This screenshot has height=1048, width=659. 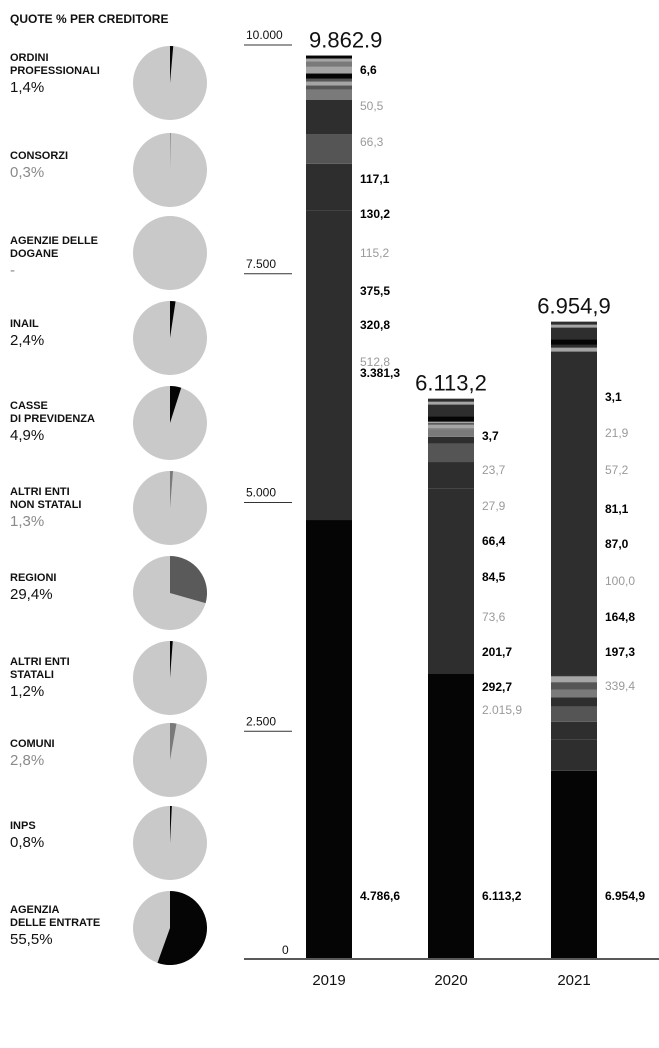 What do you see at coordinates (450, 980) in the screenshot?
I see `category-label: 2020` at bounding box center [450, 980].